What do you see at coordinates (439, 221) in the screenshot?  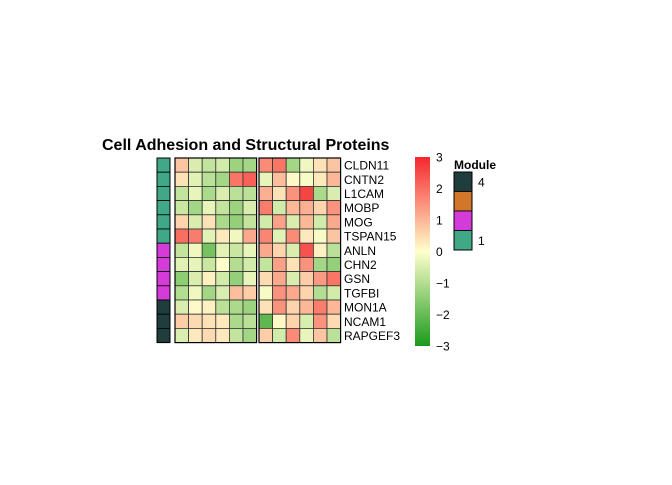 I see `color-scale-tick-1: 1` at bounding box center [439, 221].